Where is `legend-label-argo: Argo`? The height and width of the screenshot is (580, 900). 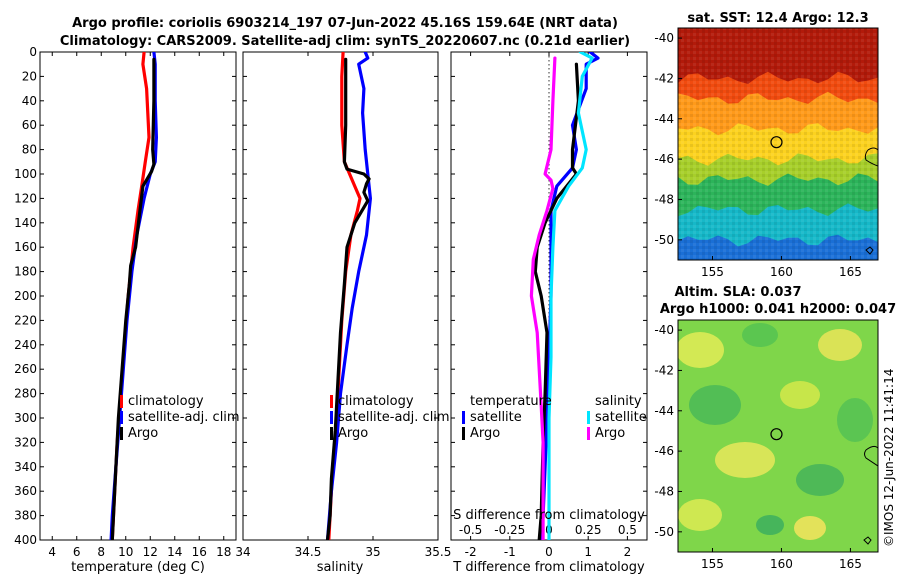
legend-label-argo: Argo is located at coordinates (143, 433).